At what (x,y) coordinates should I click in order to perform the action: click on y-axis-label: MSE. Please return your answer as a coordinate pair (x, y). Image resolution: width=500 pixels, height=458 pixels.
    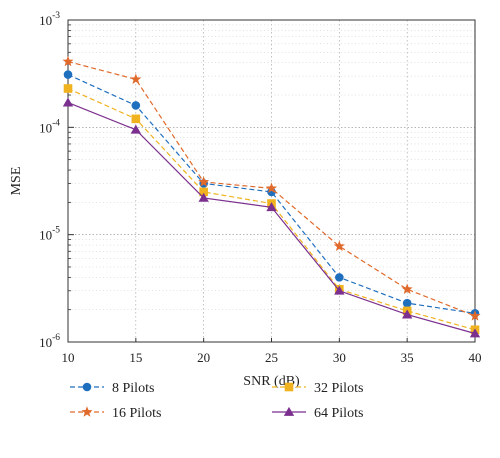
    Looking at the image, I should click on (16, 181).